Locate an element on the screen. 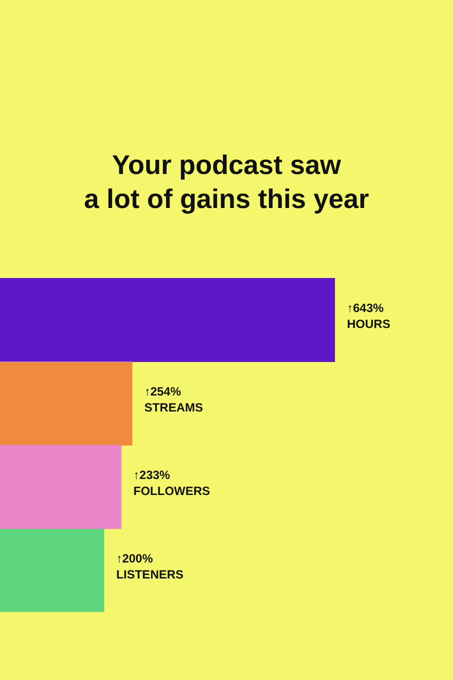 The image size is (453, 680). y-tick-label: LISTENERS is located at coordinates (150, 575).